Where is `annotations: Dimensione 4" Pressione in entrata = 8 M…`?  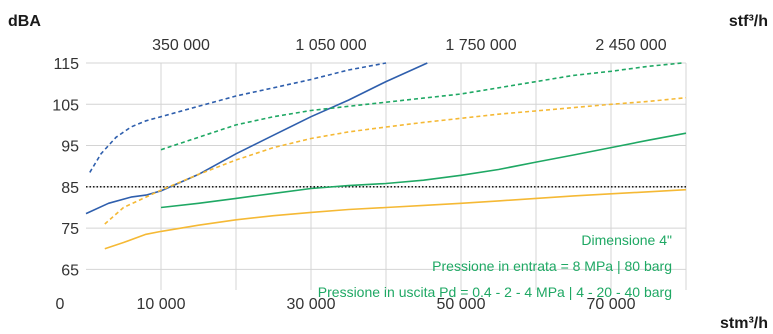 annotations: Dimensione 4" Pressione in entrata = 8 M… is located at coordinates (495, 266).